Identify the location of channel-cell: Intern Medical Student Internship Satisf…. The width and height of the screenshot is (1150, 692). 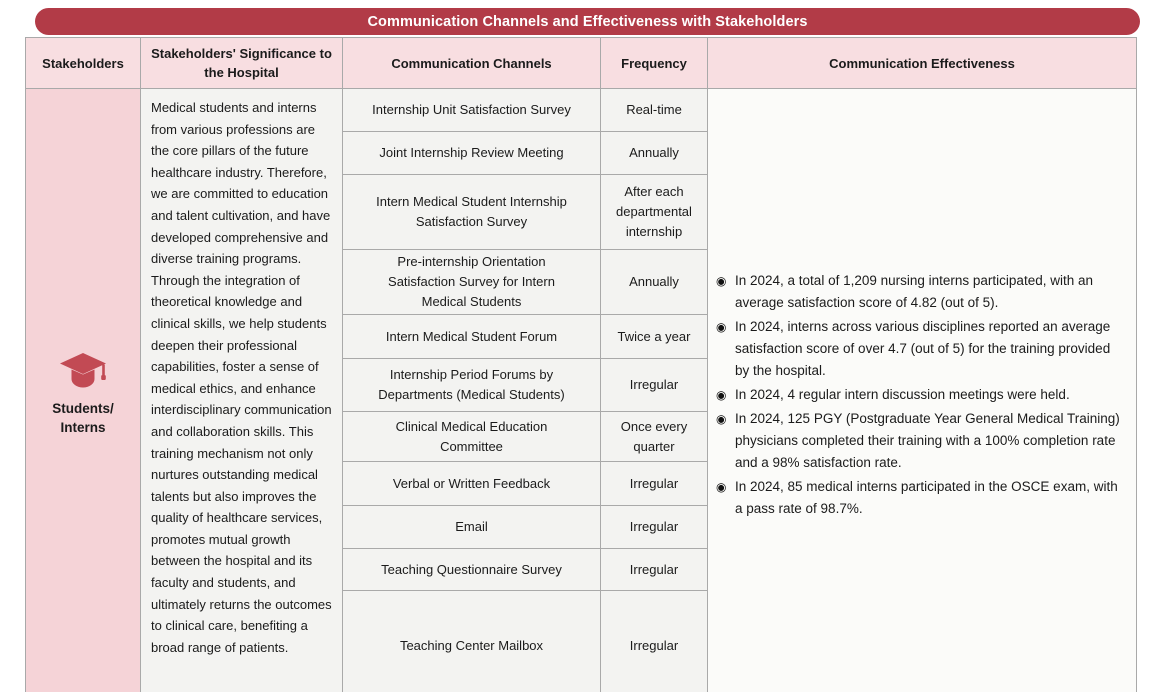
(471, 212).